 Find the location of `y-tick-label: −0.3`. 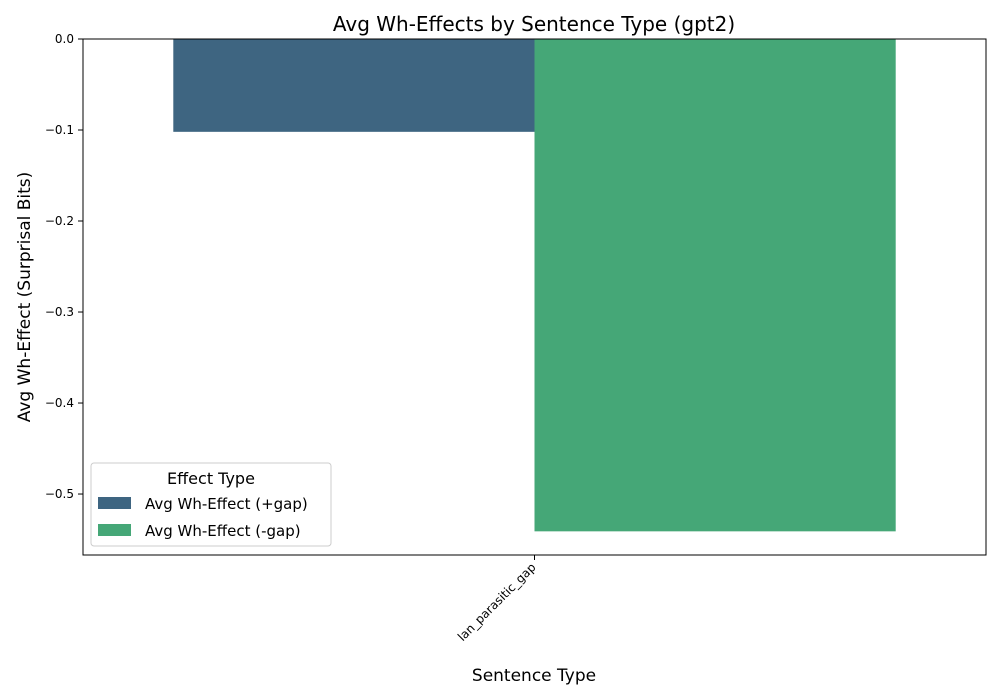

y-tick-label: −0.3 is located at coordinates (59, 312).